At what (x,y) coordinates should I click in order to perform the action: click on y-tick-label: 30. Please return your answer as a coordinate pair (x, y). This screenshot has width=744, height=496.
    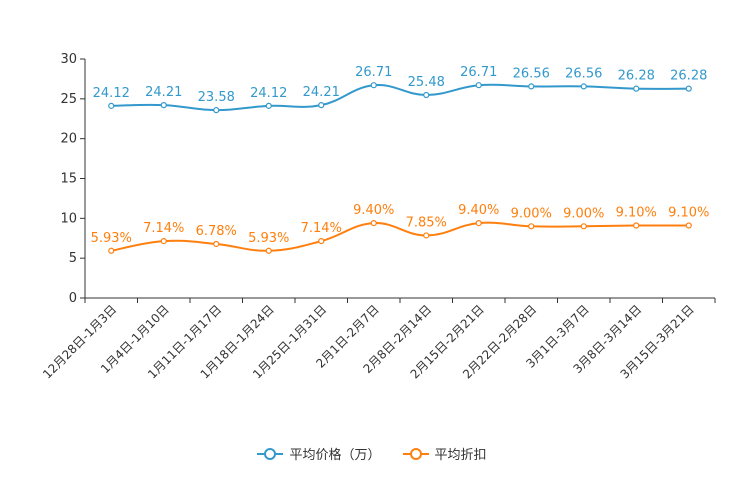
    Looking at the image, I should click on (68, 59).